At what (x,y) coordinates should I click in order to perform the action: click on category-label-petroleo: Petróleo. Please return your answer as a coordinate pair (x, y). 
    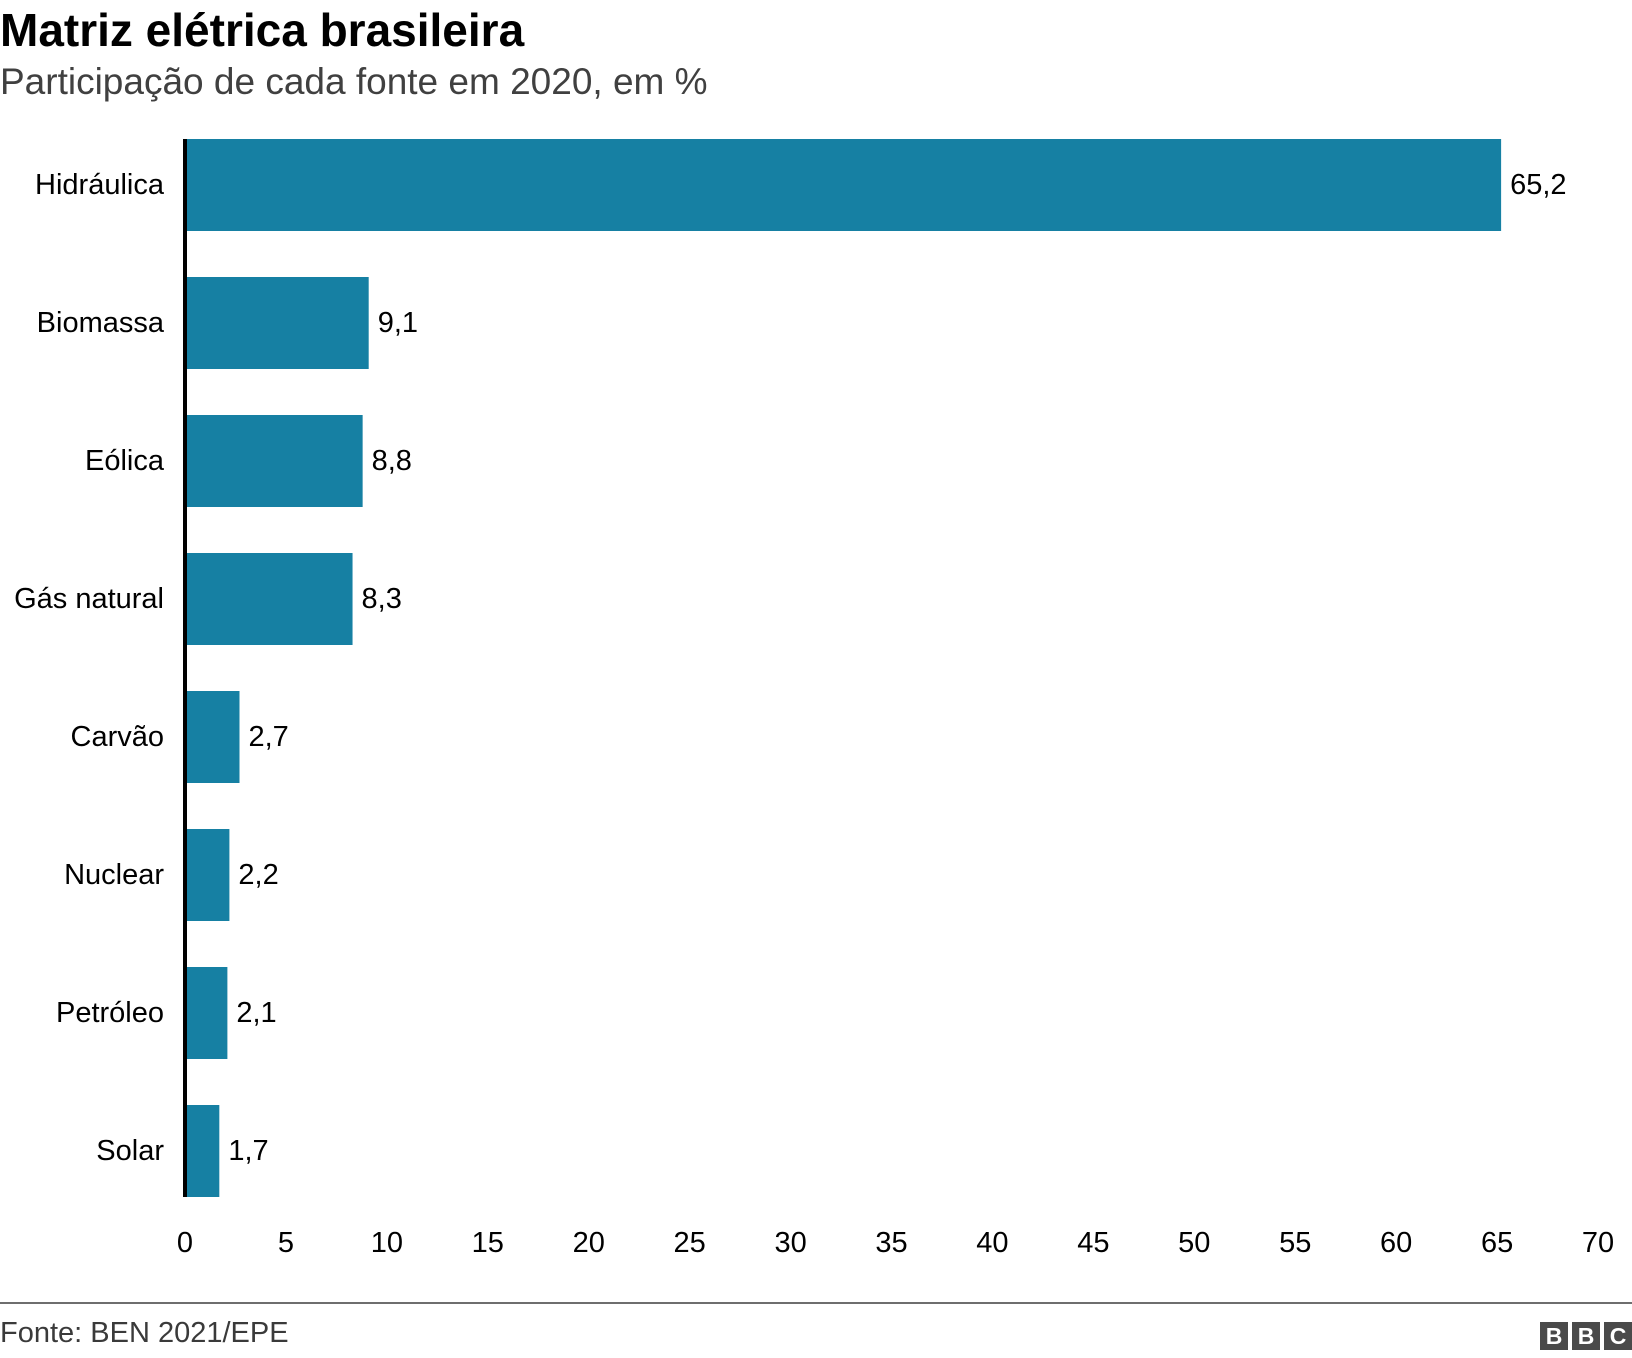
    Looking at the image, I should click on (110, 1013).